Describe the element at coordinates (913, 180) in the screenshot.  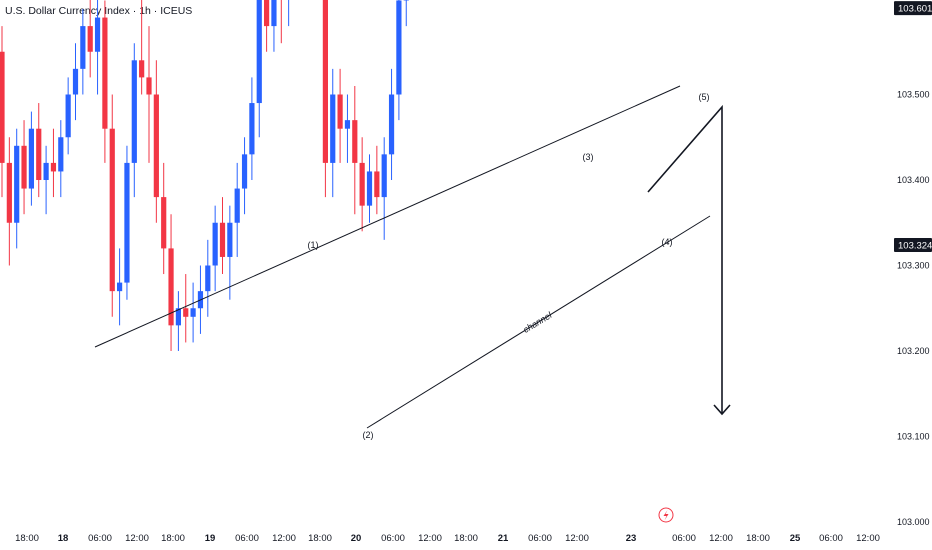
I see `price-tick-label: 103.400` at that location.